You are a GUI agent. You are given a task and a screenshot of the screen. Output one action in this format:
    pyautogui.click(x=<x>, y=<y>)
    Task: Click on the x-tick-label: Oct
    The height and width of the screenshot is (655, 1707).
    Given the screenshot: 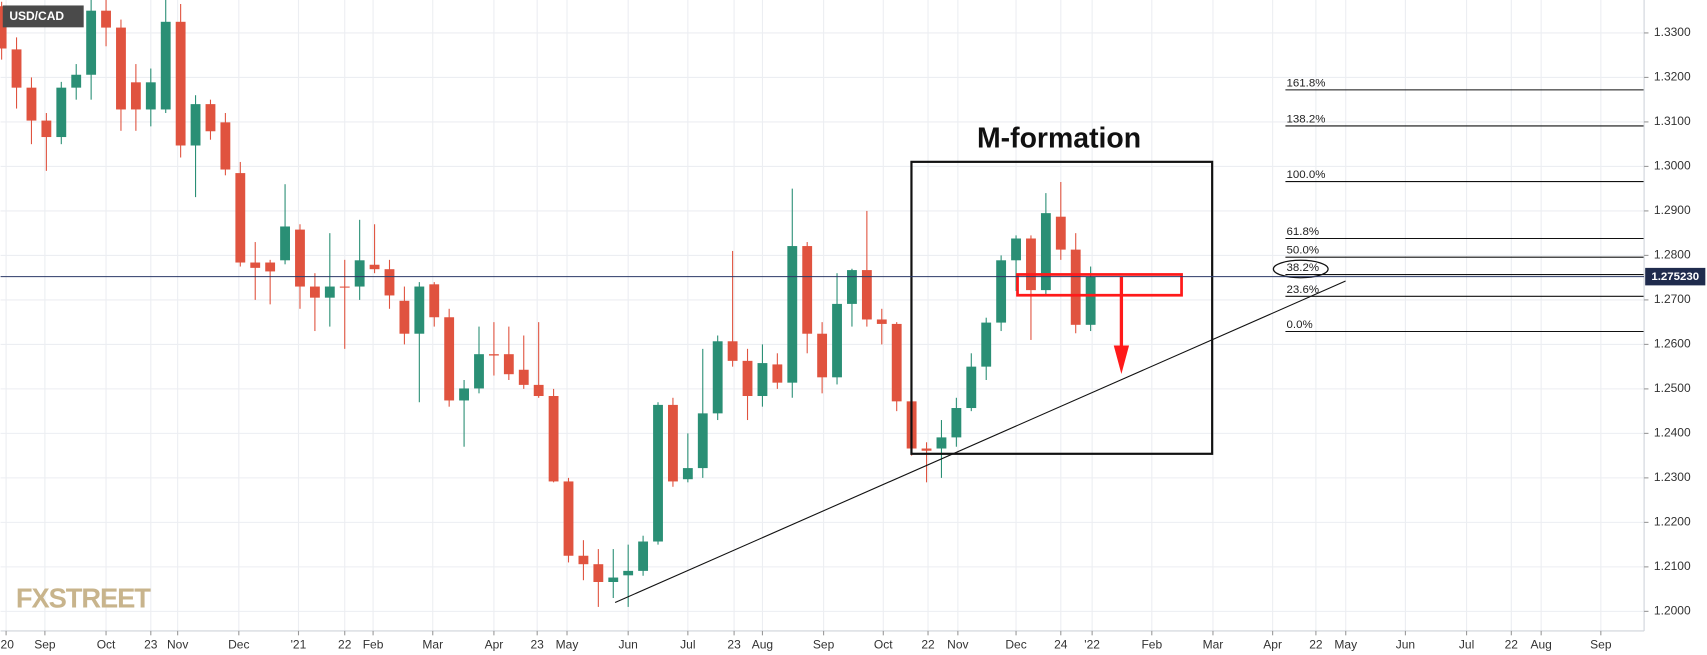 What is the action you would take?
    pyautogui.click(x=106, y=644)
    